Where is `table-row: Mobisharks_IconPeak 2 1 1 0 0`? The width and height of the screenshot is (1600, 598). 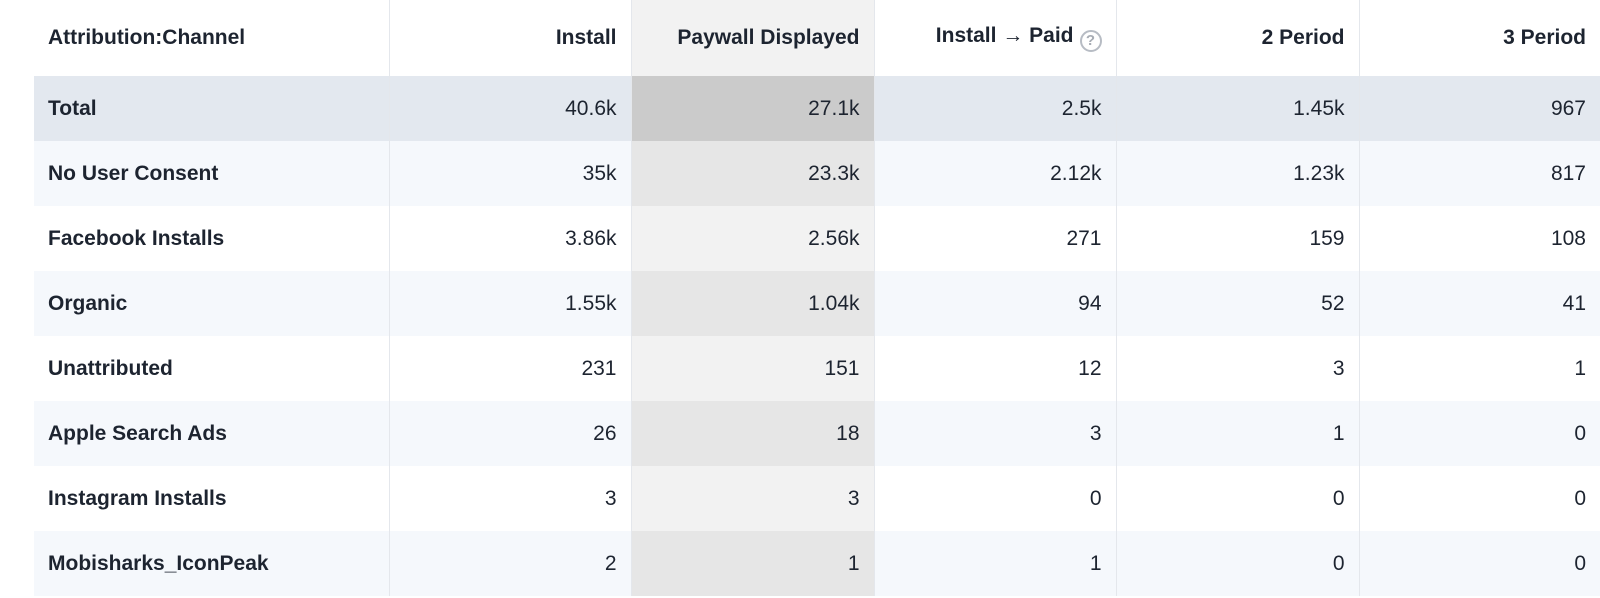 table-row: Mobisharks_IconPeak 2 1 1 0 0 is located at coordinates (817, 563).